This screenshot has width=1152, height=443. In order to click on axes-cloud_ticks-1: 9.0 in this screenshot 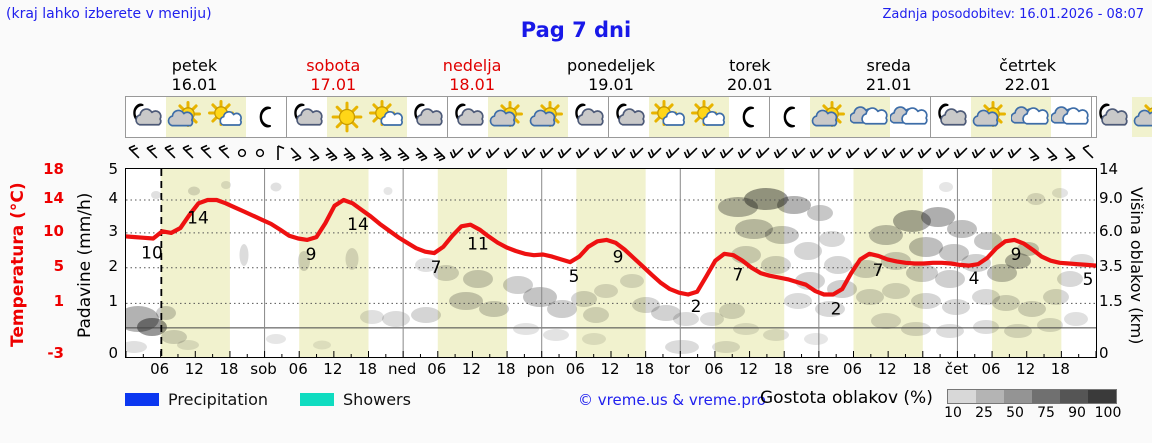, I will do `click(1111, 198)`.